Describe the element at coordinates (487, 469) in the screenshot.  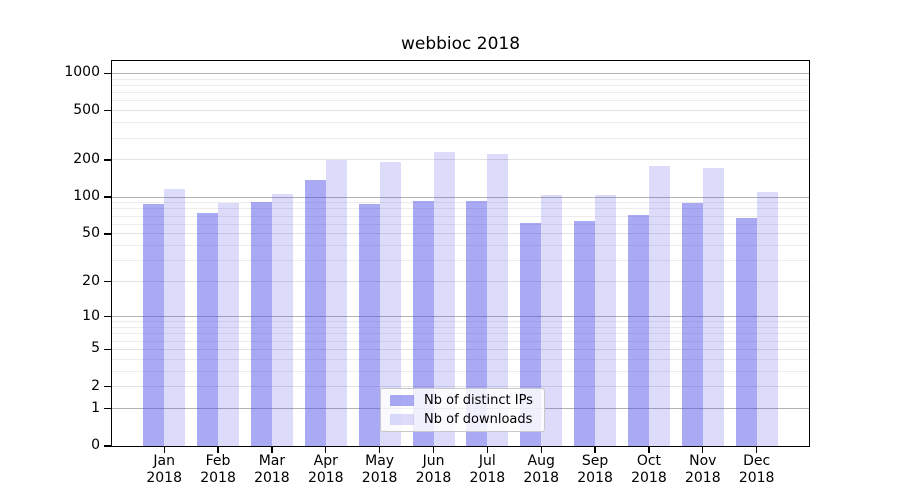
I see `x-tick-label-jul: Jul 2018` at that location.